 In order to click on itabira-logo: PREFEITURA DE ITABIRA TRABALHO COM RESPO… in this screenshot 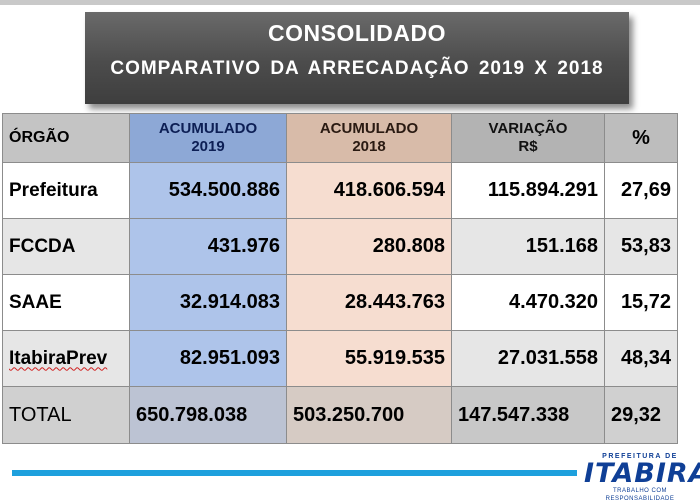, I will do `click(642, 477)`.